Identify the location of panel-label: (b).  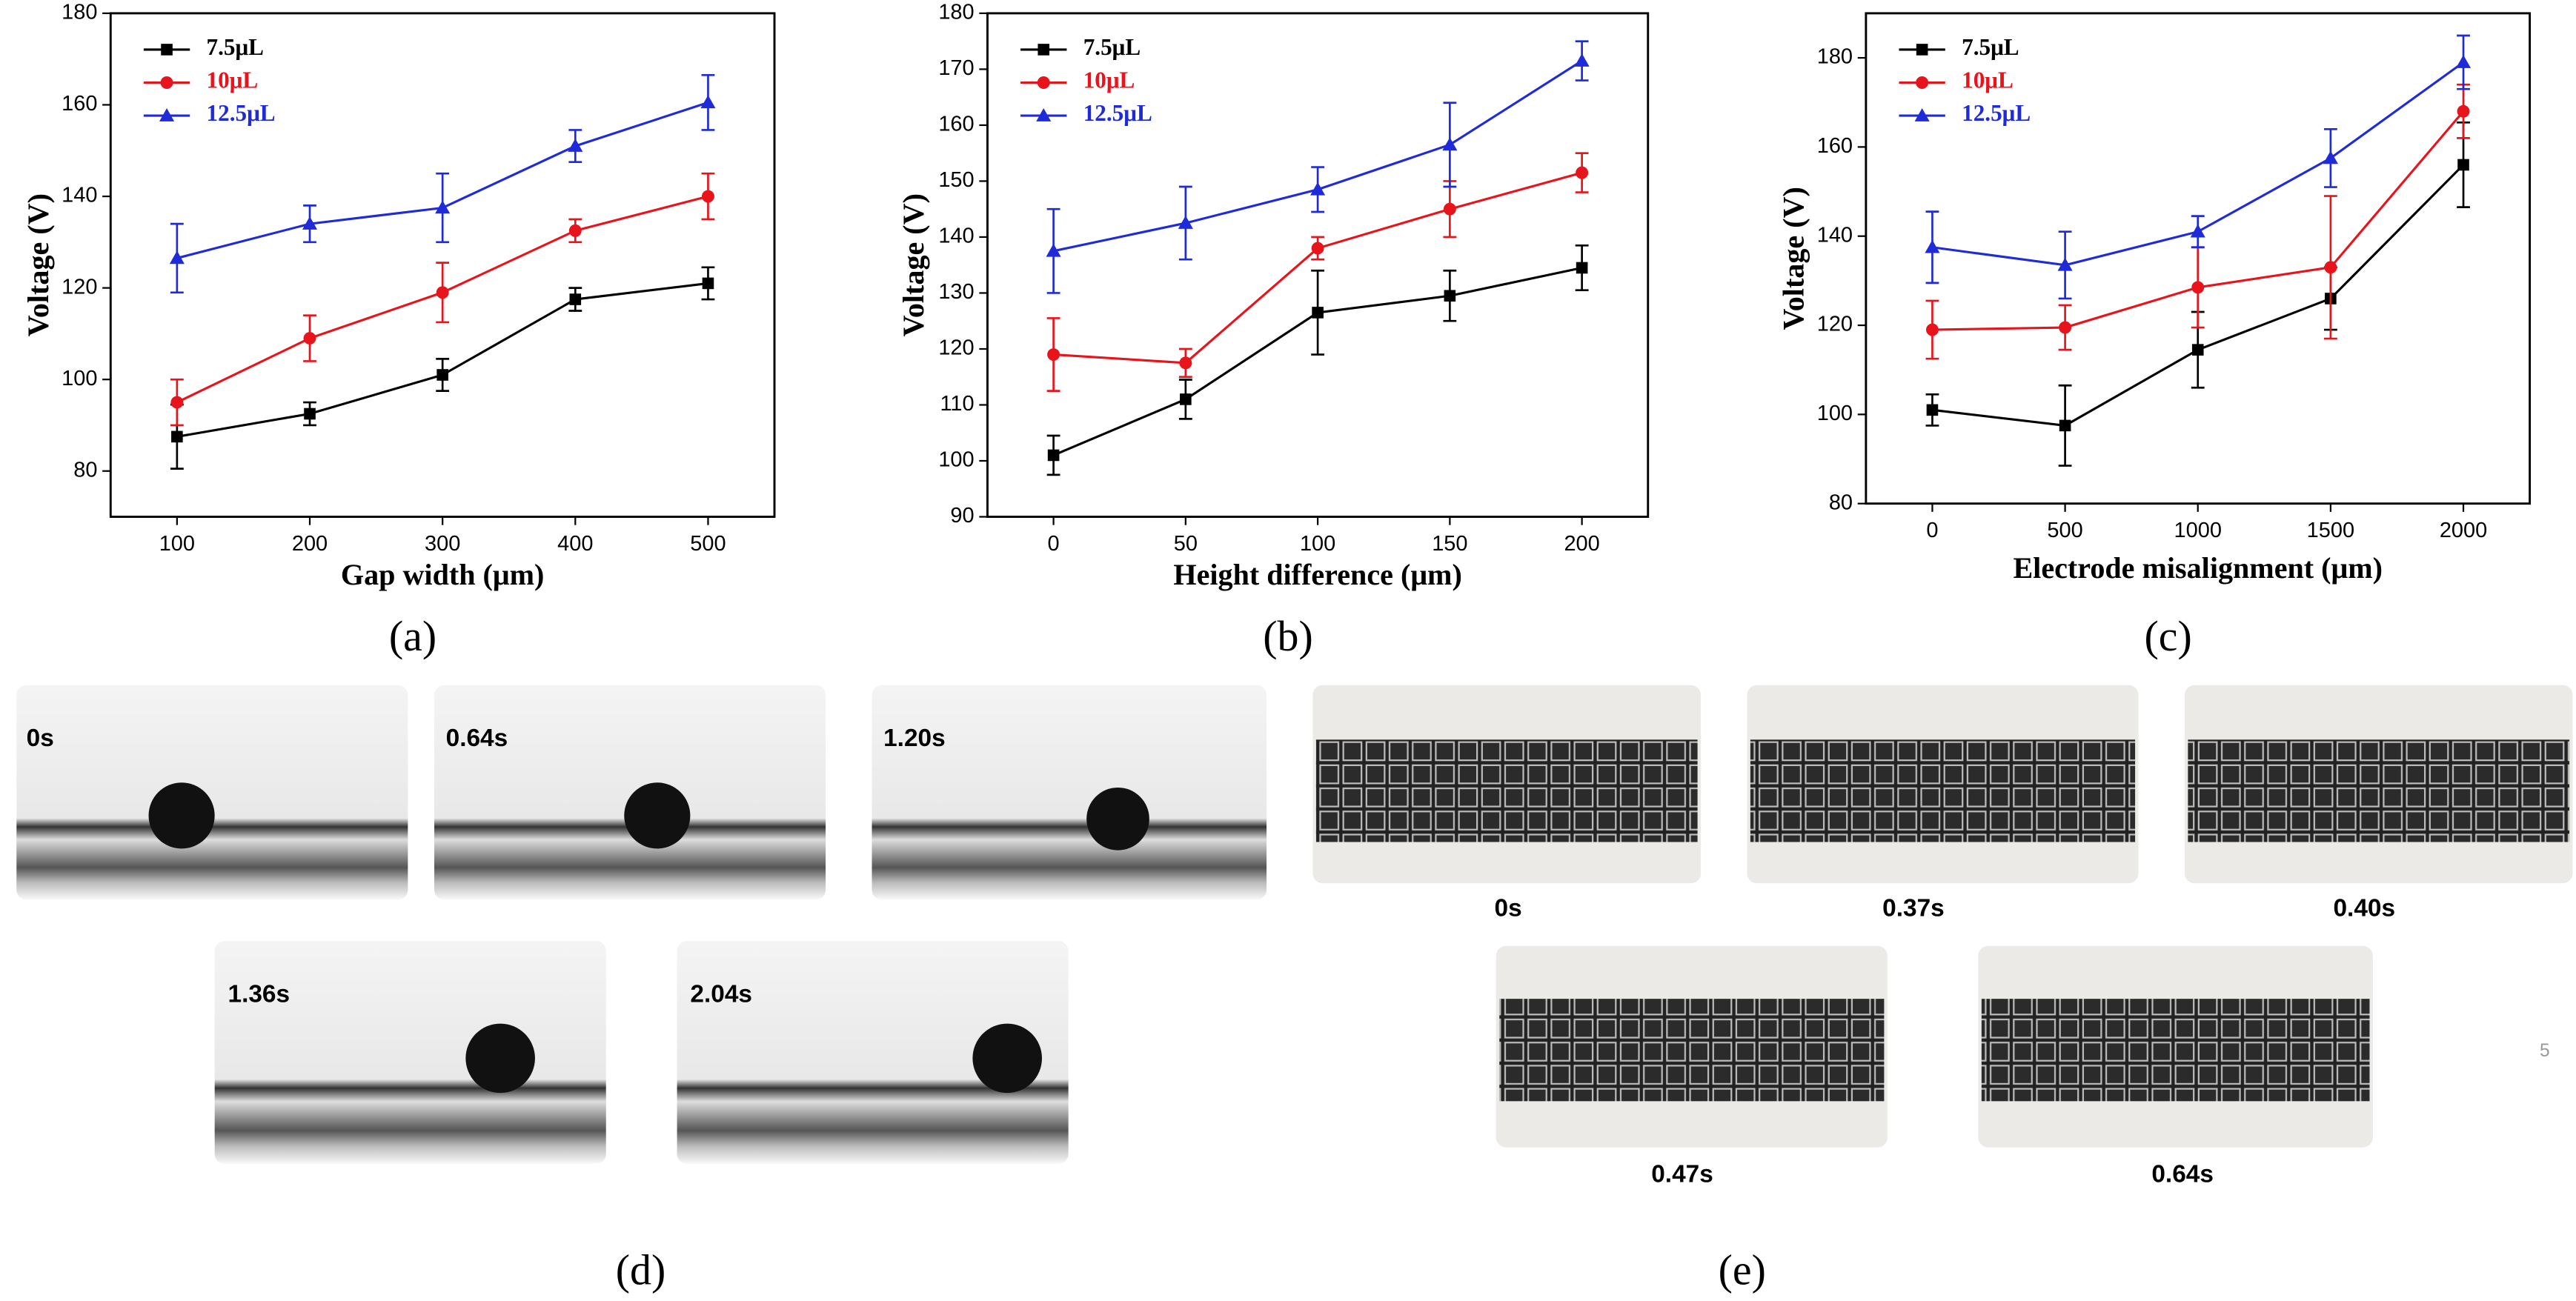
(1288, 636).